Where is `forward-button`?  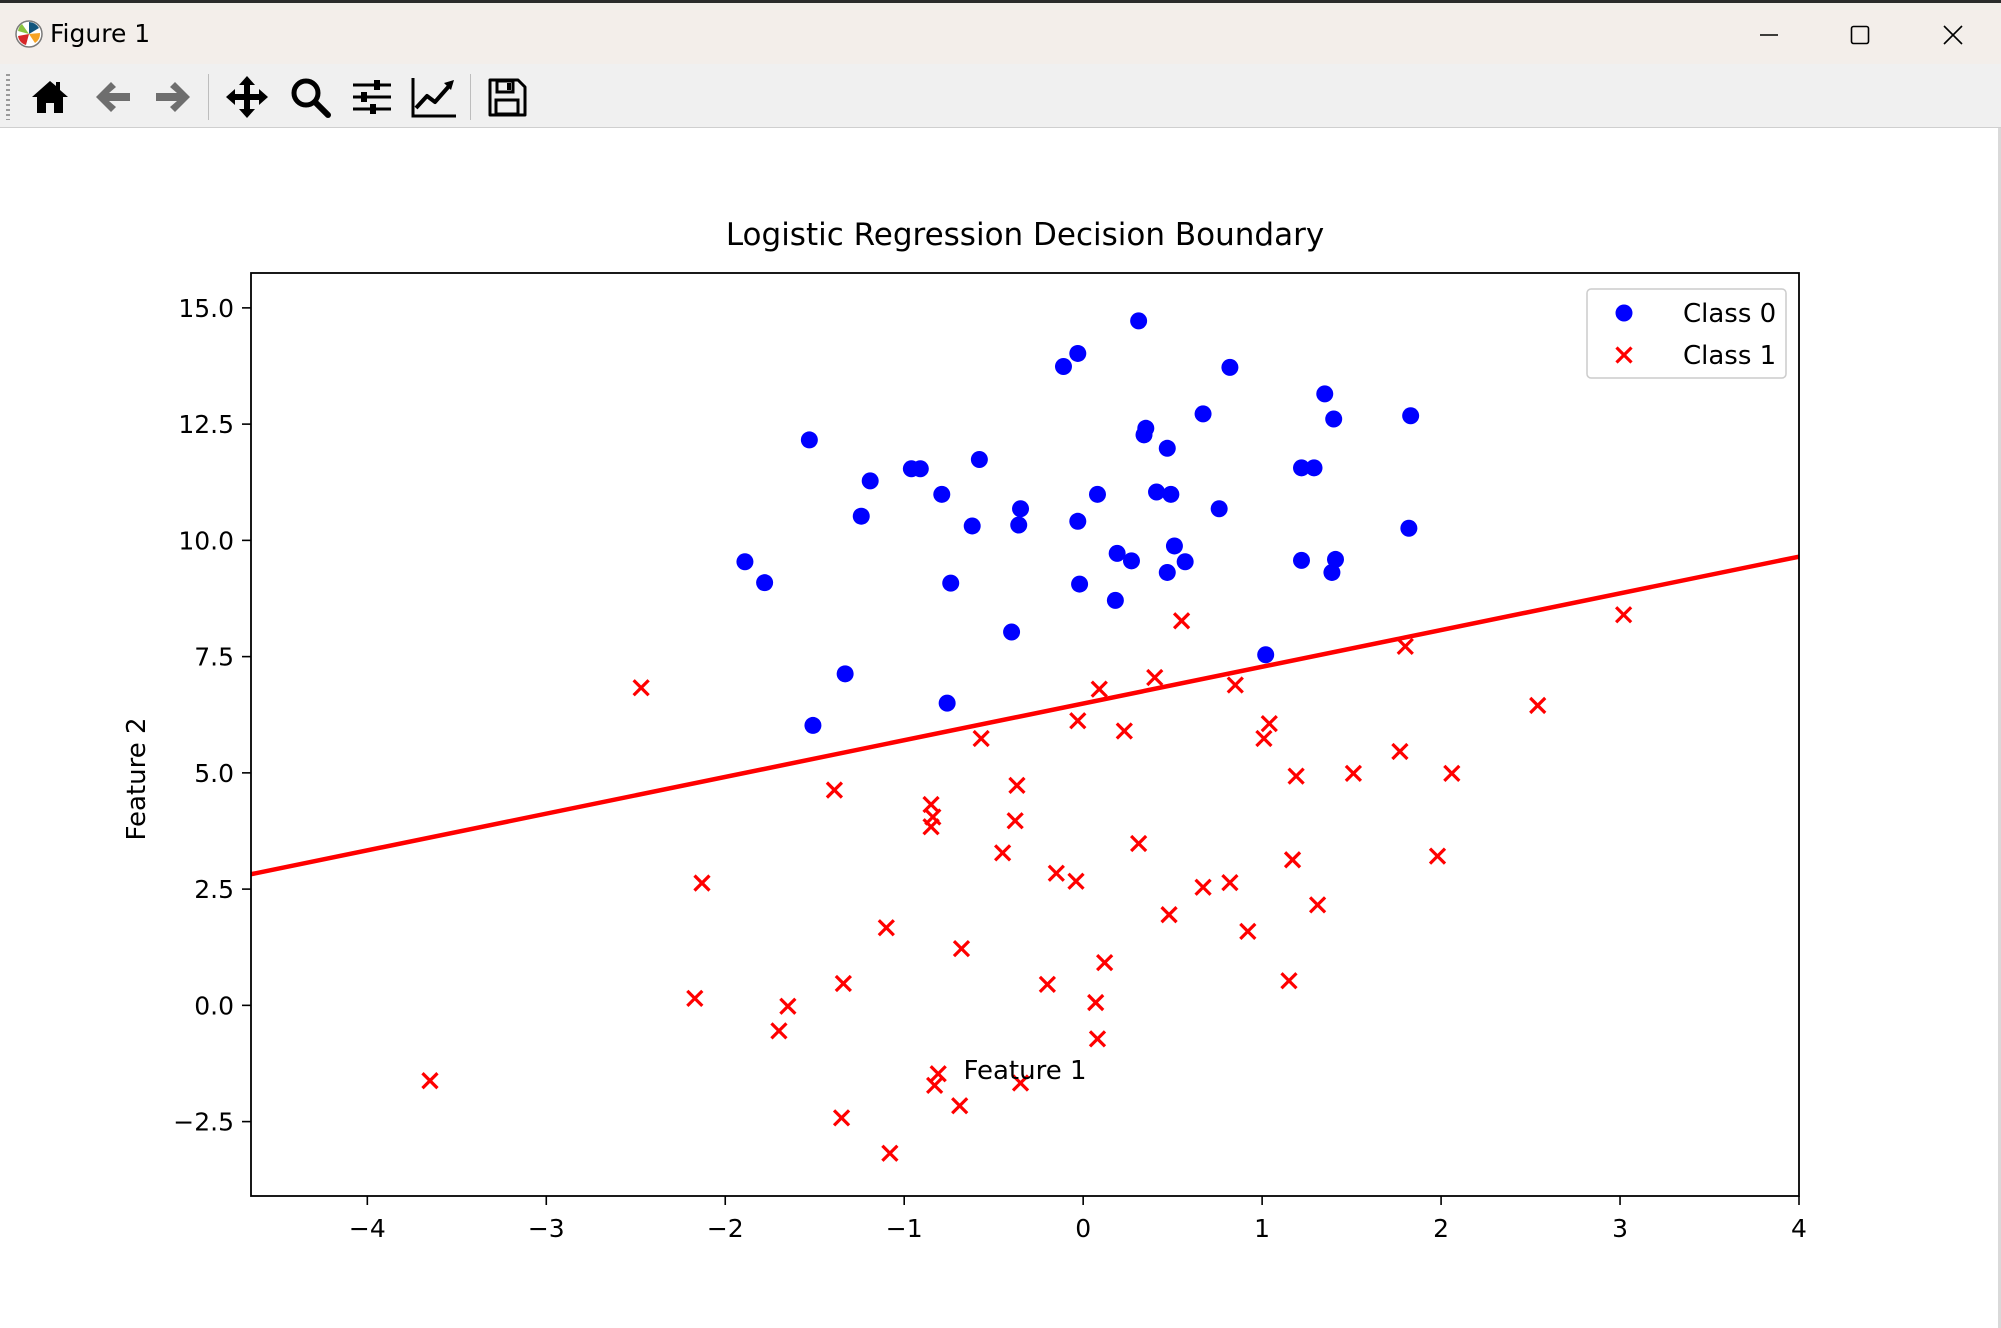
forward-button is located at coordinates (173, 97).